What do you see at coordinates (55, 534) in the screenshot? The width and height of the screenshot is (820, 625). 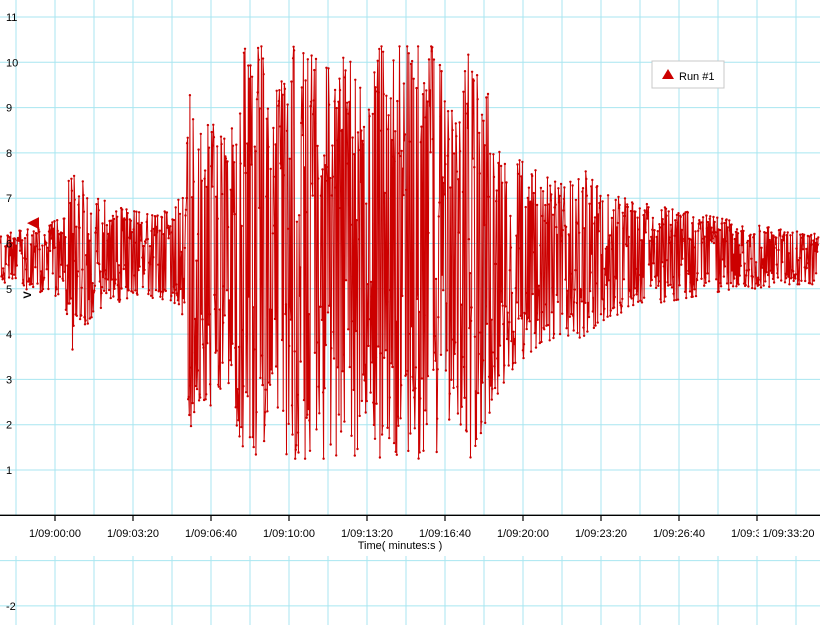 I see `svg-text: 1/09:00:00` at bounding box center [55, 534].